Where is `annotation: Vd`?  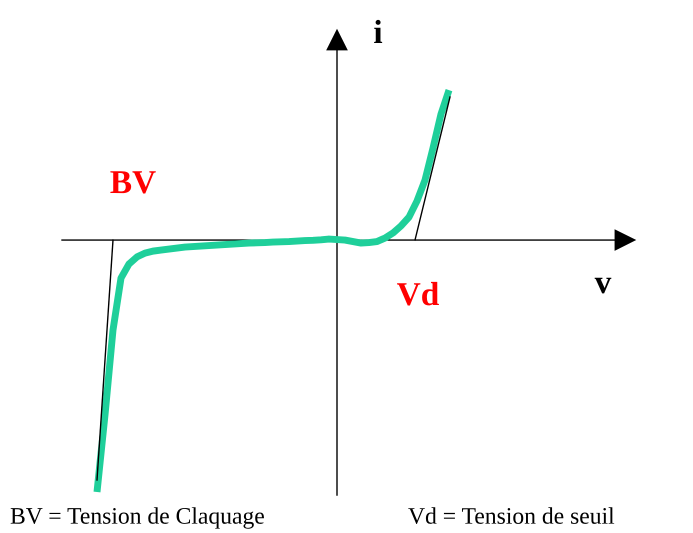
annotation: Vd is located at coordinates (418, 294).